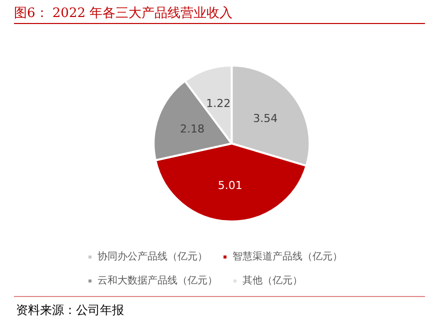 The image size is (429, 325). What do you see at coordinates (123, 13) in the screenshot?
I see `chart-title: 图6： 2022 年各三大产品线营业收入` at bounding box center [123, 13].